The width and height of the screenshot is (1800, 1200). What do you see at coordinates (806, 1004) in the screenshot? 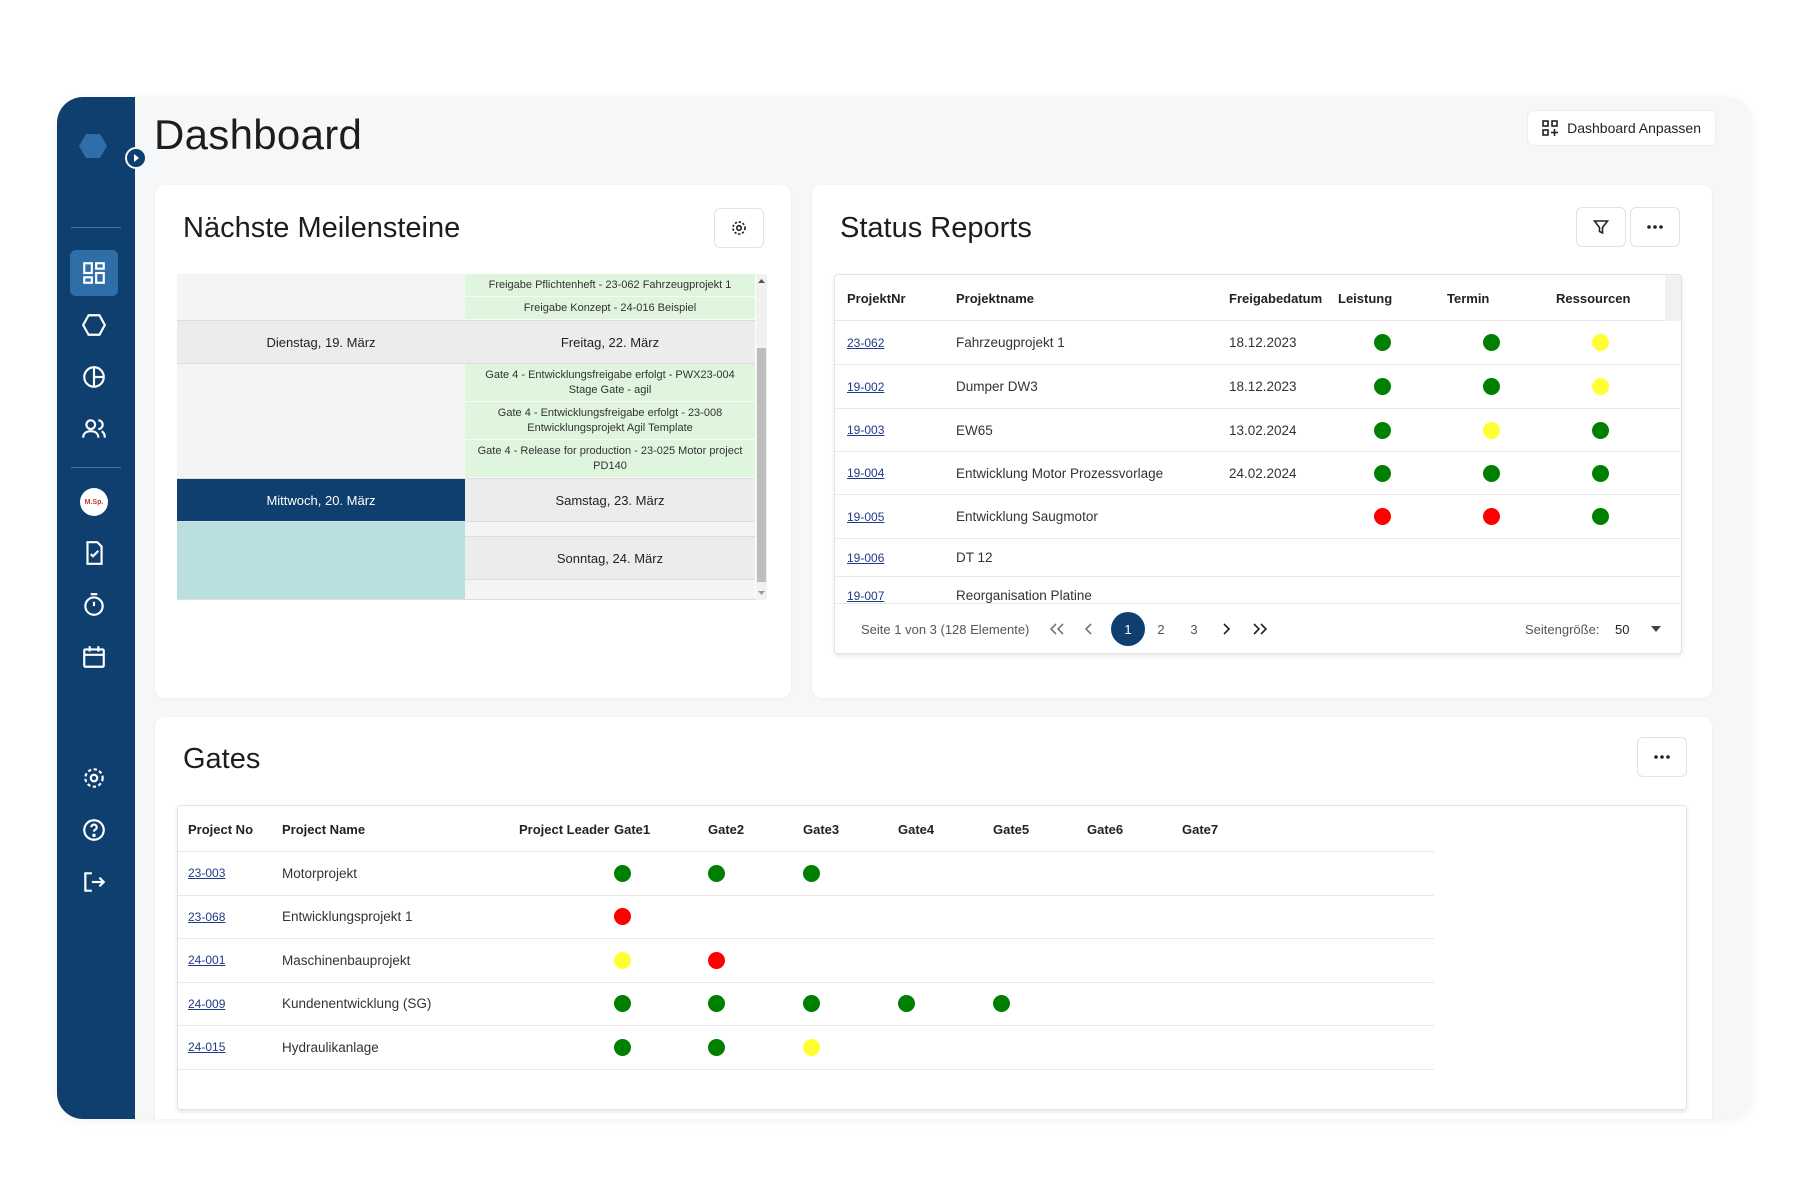
I see `table-row: 24-009 Kundenentwicklung (SG)` at bounding box center [806, 1004].